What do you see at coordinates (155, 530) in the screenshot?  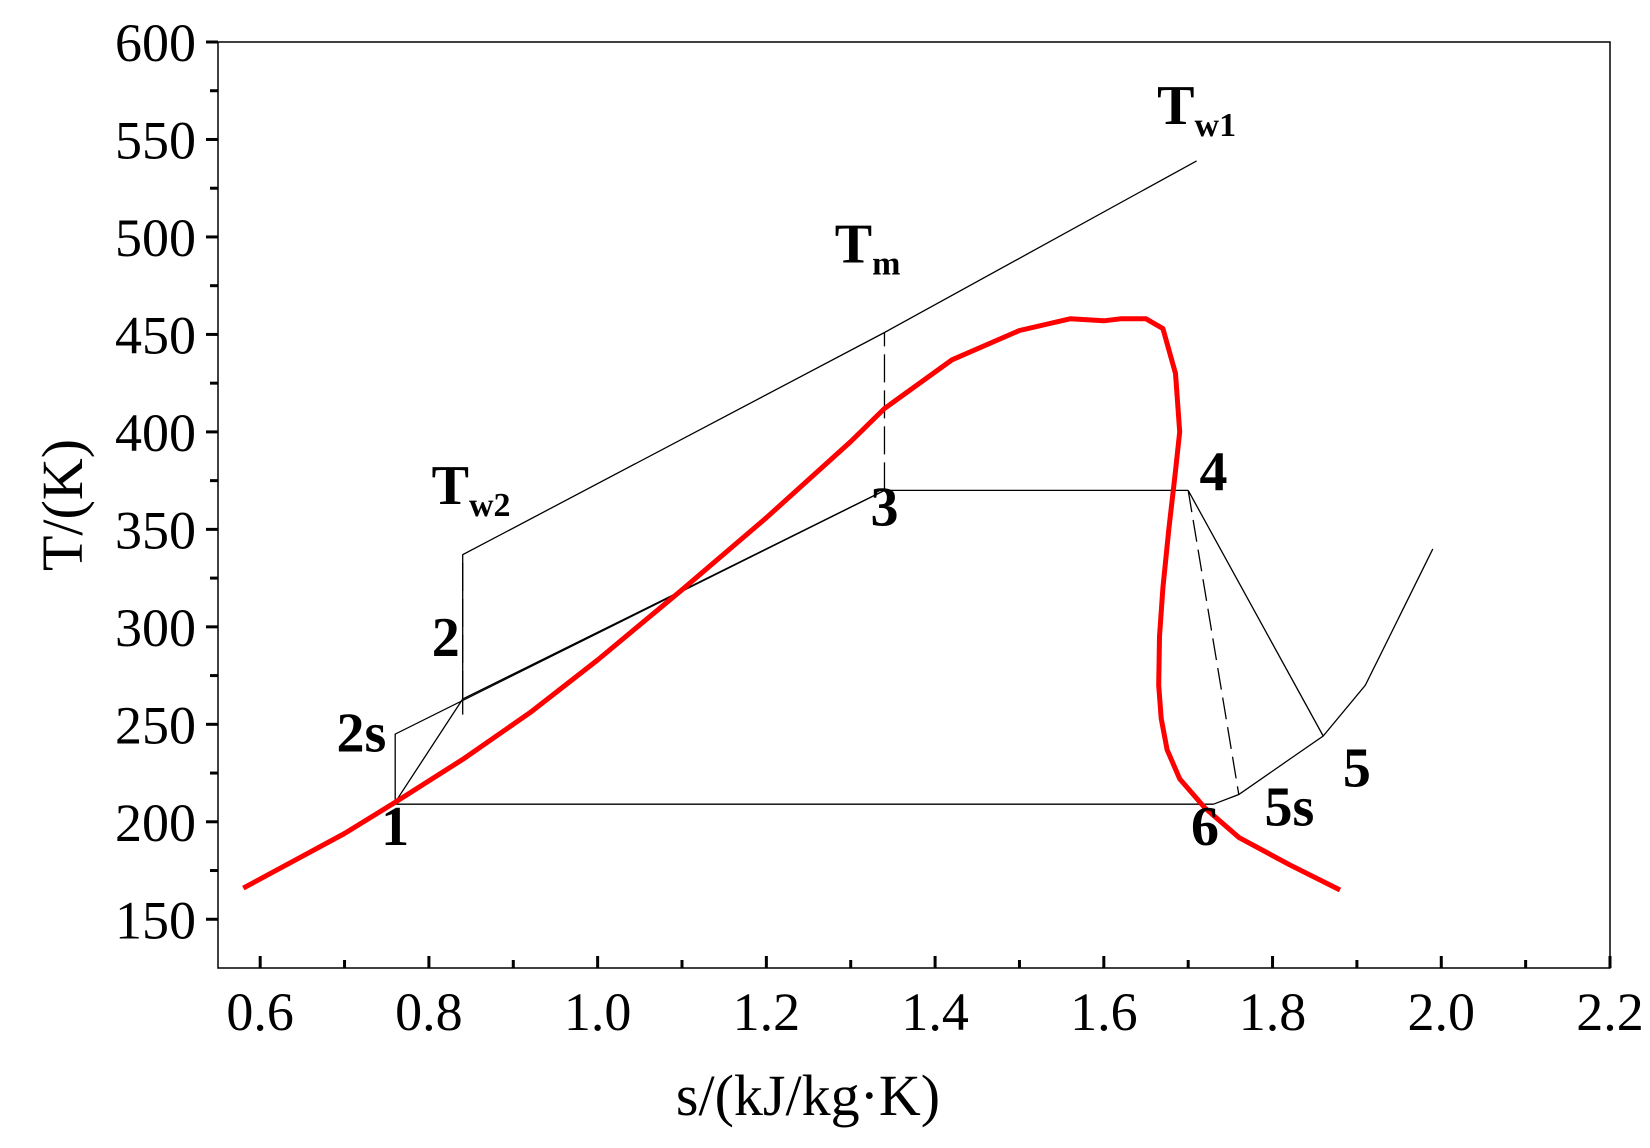 I see `y-tick-label: 350` at bounding box center [155, 530].